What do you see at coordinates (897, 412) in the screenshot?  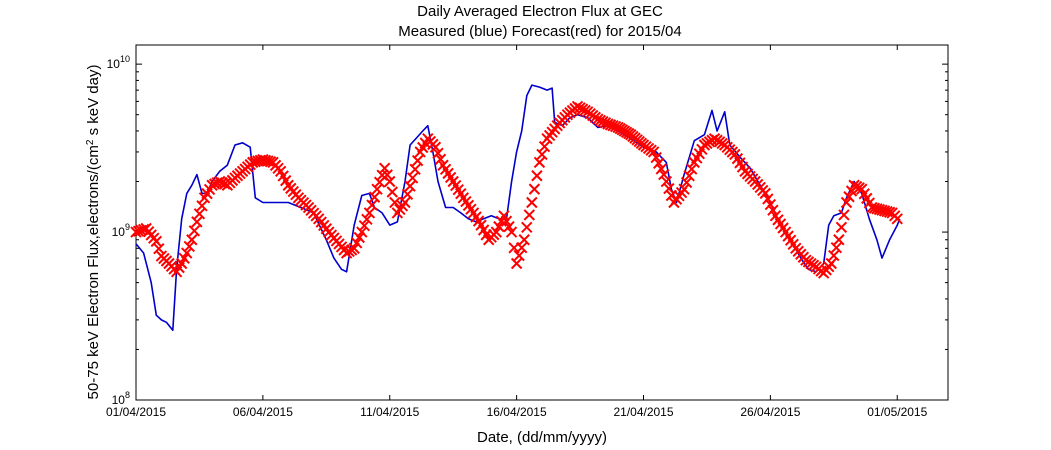 I see `x-tick-label: 01/05/2015` at bounding box center [897, 412].